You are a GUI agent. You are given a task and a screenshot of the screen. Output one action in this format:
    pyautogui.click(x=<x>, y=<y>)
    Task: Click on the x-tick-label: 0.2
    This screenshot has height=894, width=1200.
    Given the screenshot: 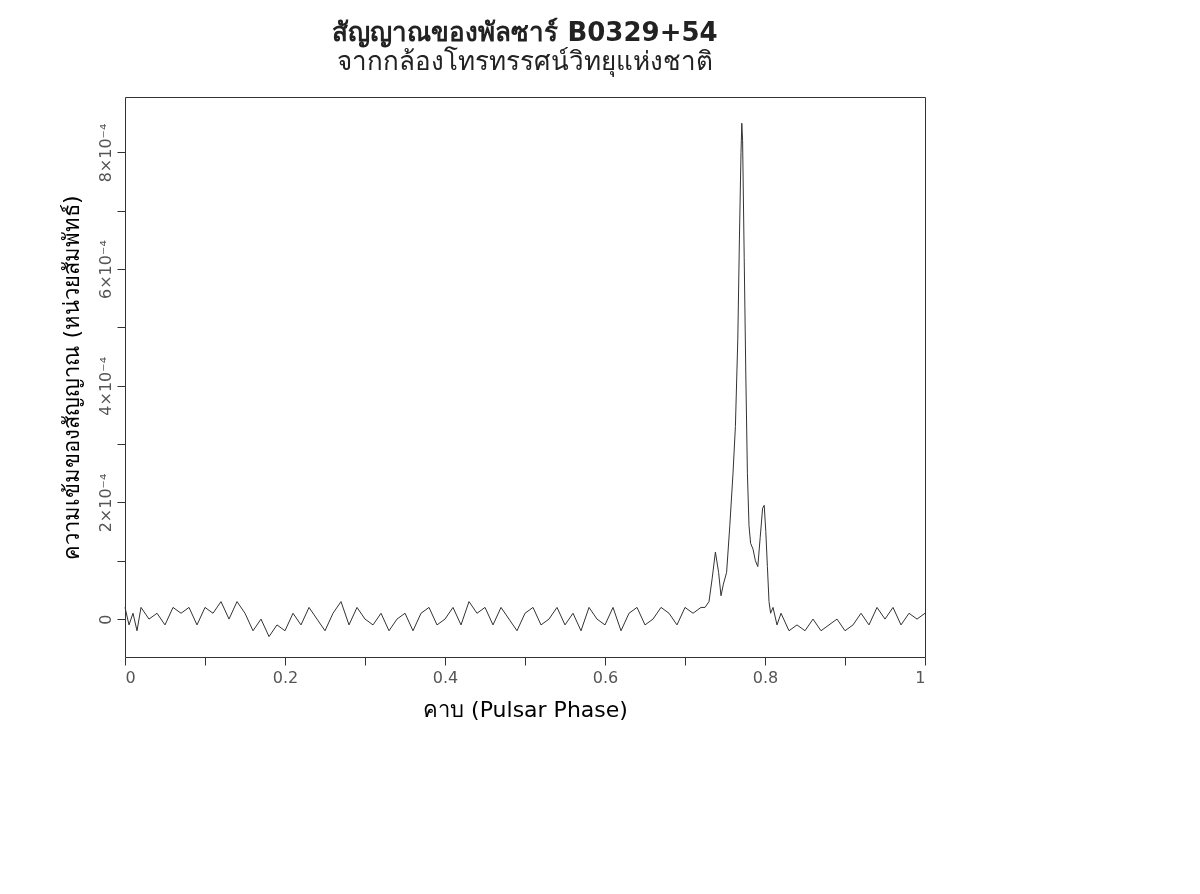 What is the action you would take?
    pyautogui.click(x=285, y=677)
    